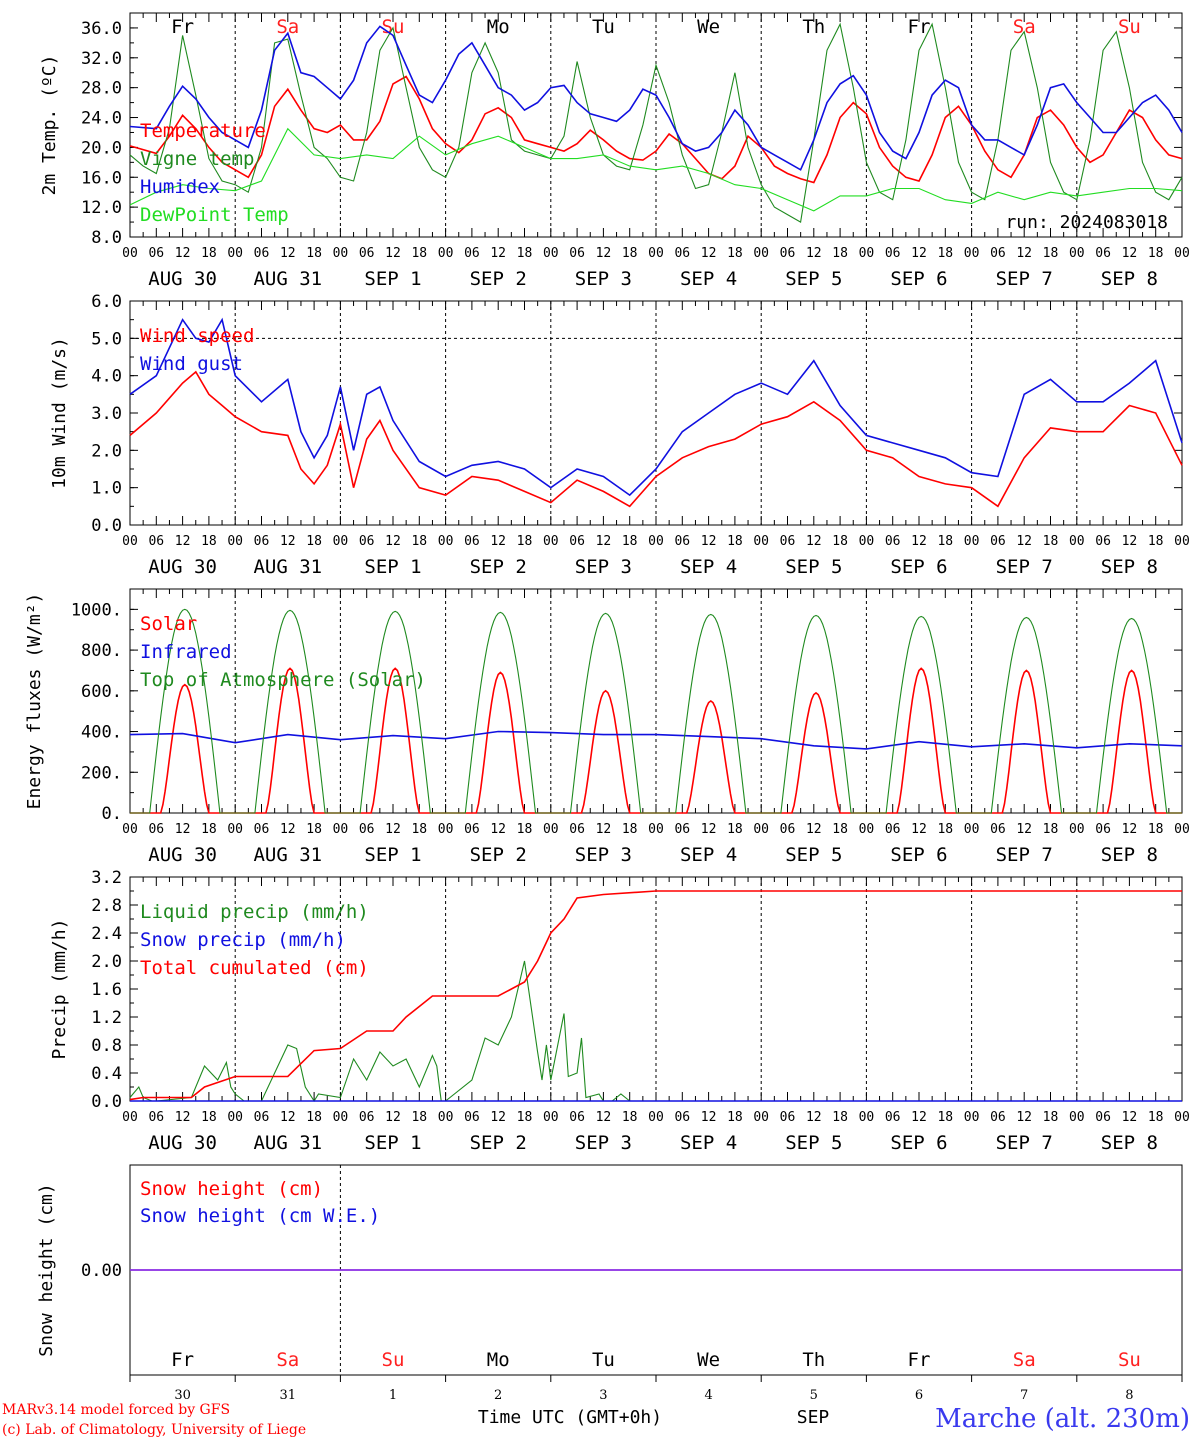 This screenshot has height=1440, width=1194. I want to click on y-tick-label: 800., so click(101, 651).